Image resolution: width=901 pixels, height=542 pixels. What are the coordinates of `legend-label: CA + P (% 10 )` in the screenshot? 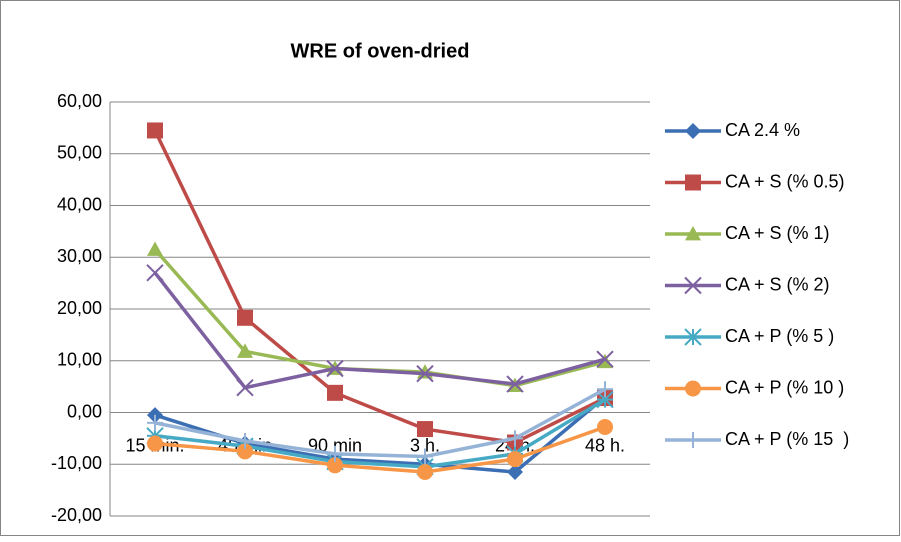 It's located at (784, 387).